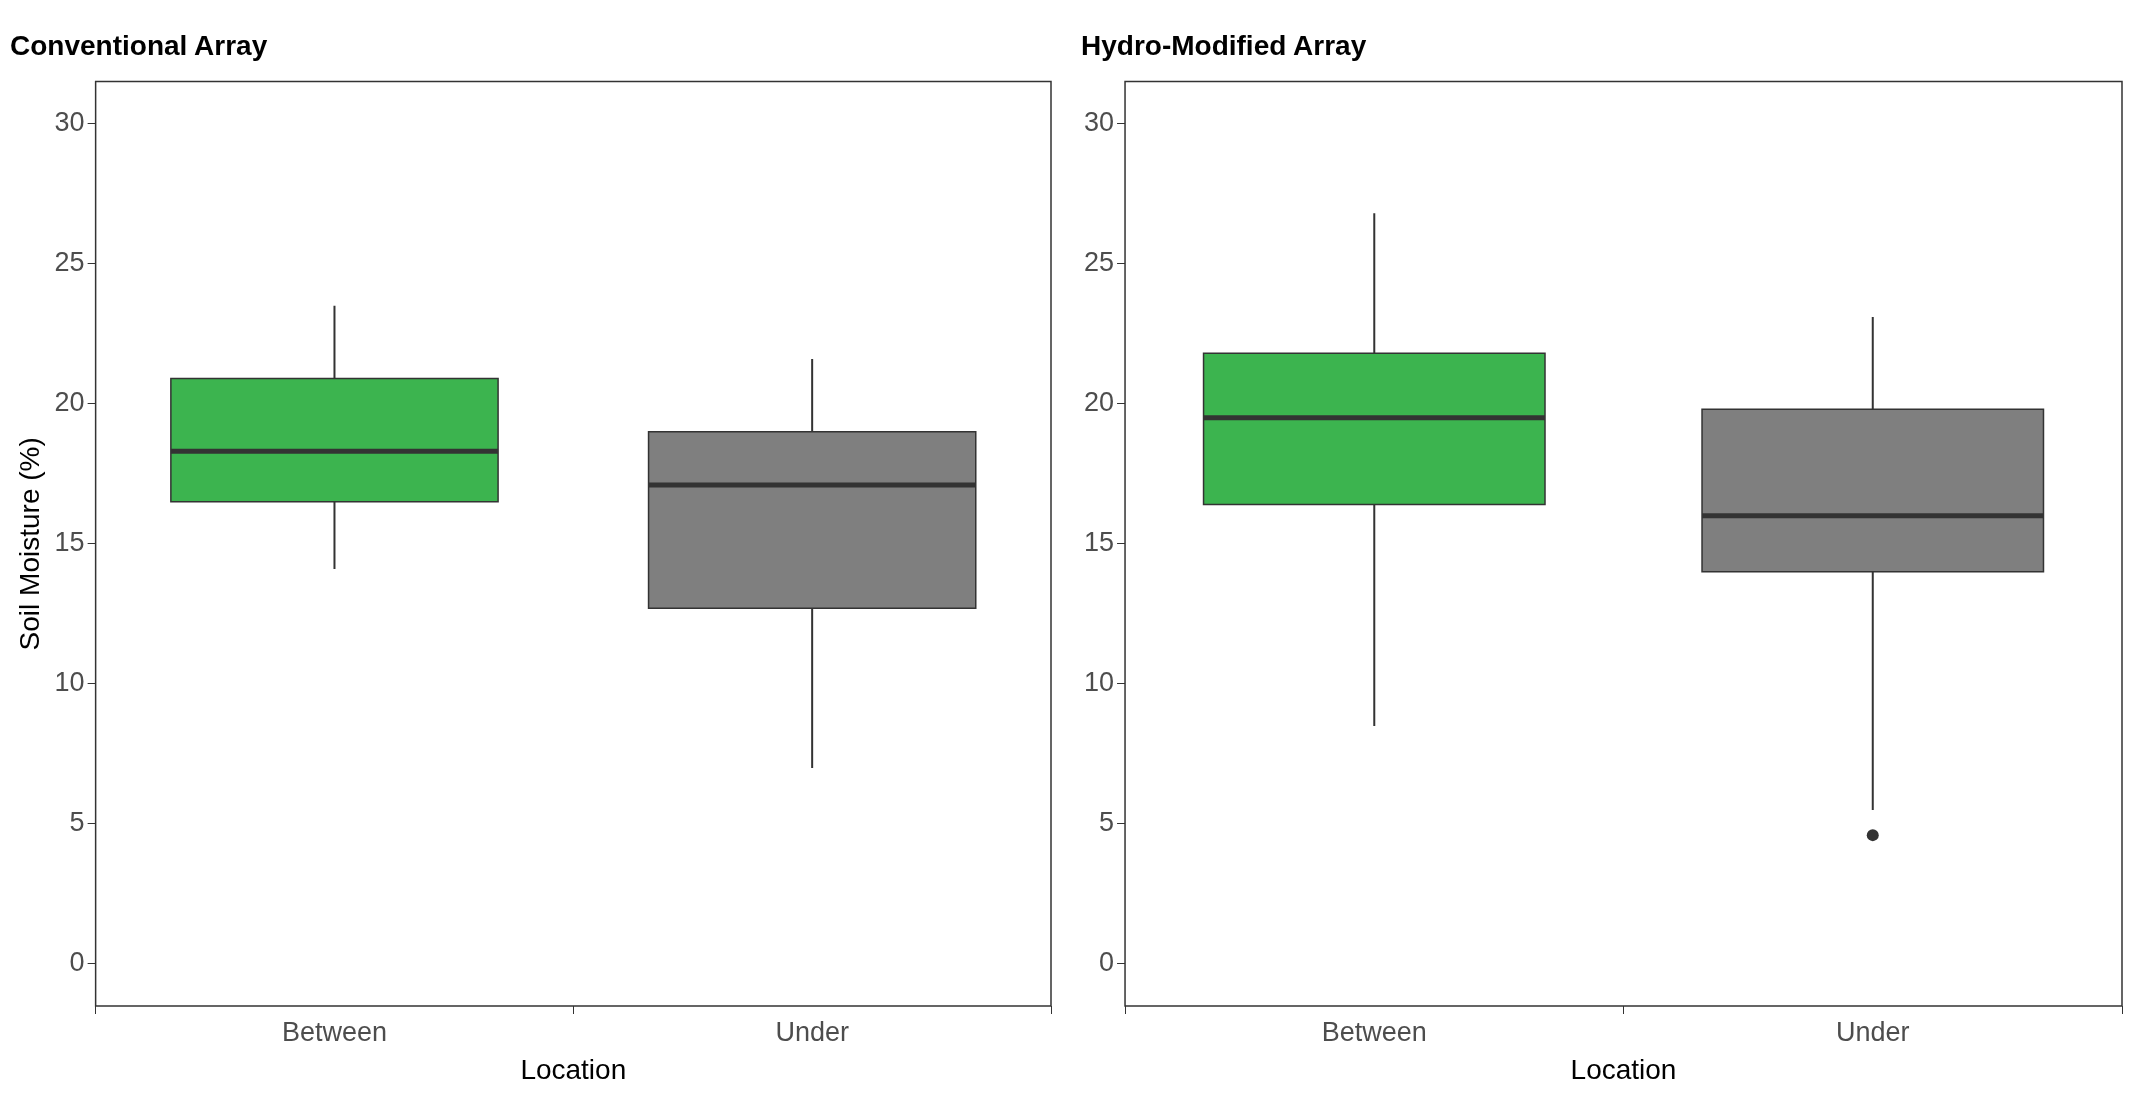  Describe the element at coordinates (139, 45) in the screenshot. I see `chart-title: Conventional Array` at that location.